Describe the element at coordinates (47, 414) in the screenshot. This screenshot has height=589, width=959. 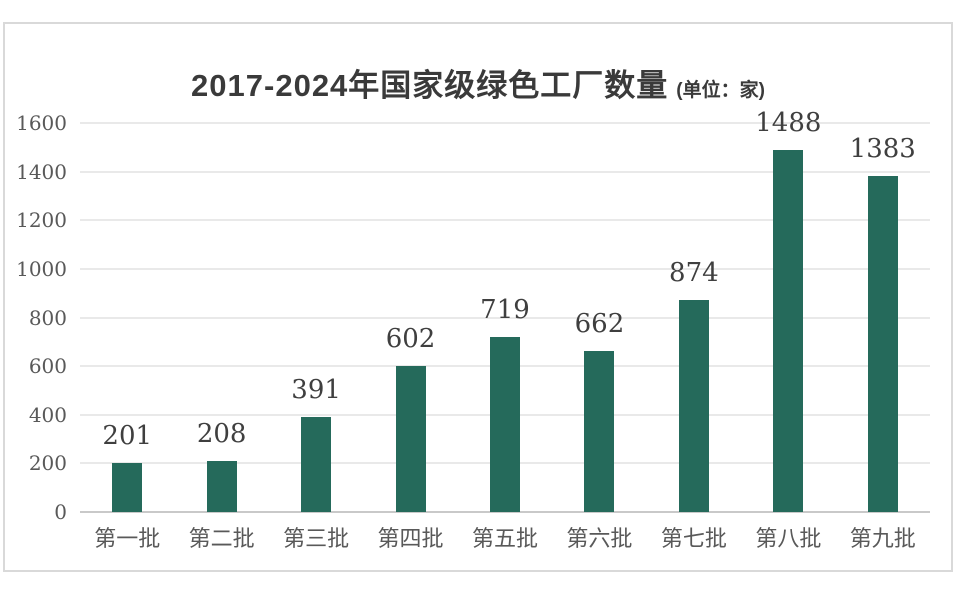
I see `y-tick-label: 400` at that location.